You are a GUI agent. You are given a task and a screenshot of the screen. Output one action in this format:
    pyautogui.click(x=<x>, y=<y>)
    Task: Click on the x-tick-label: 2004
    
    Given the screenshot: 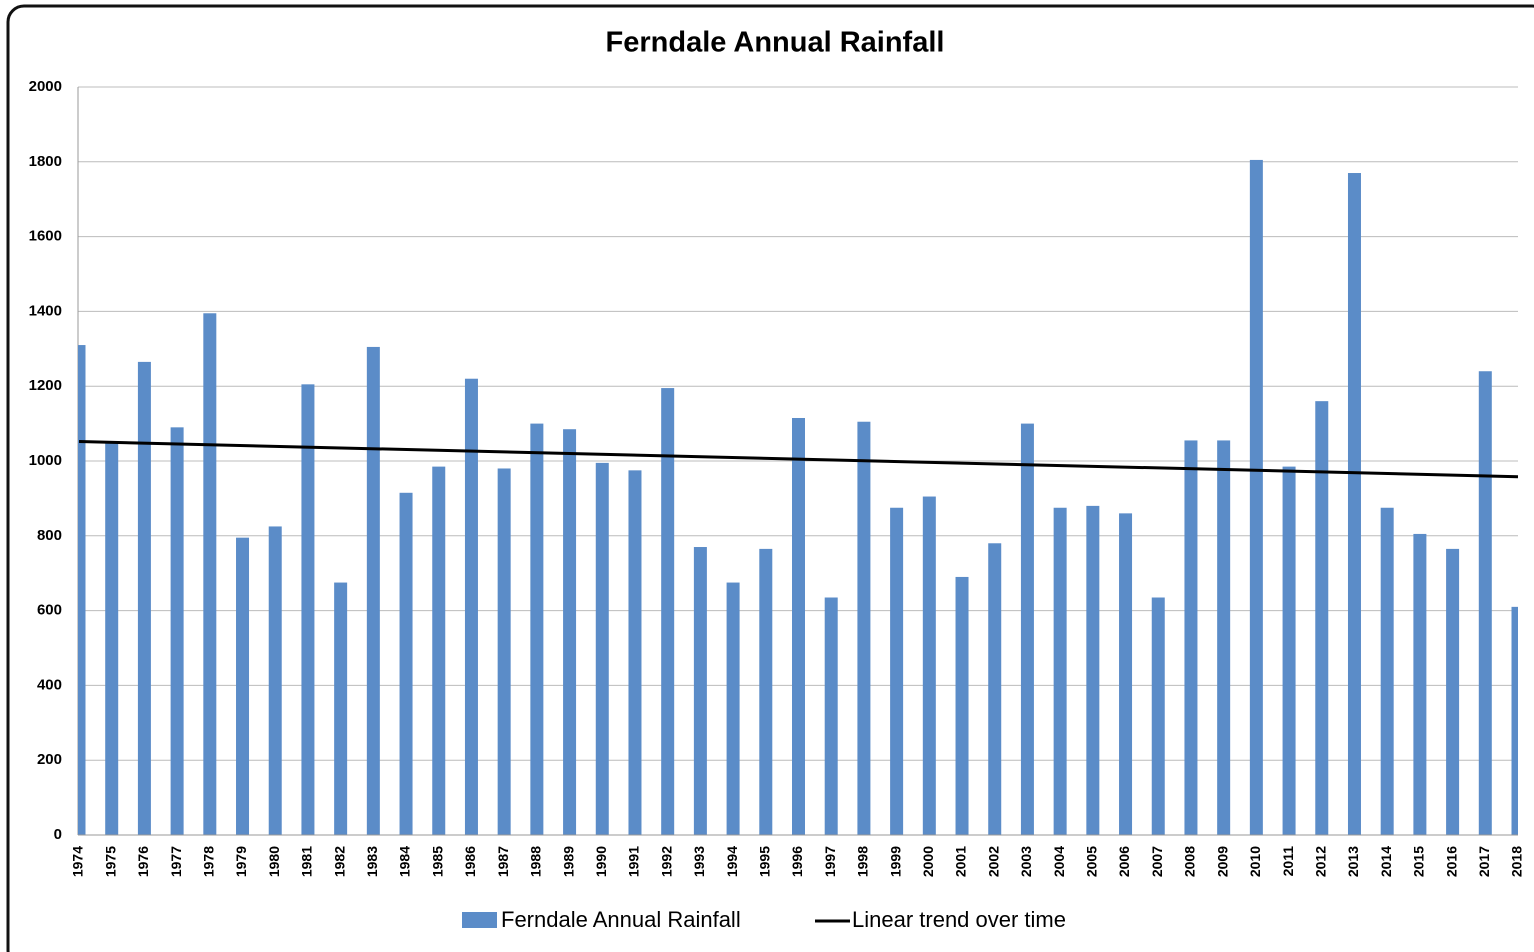 What is the action you would take?
    pyautogui.click(x=1059, y=861)
    